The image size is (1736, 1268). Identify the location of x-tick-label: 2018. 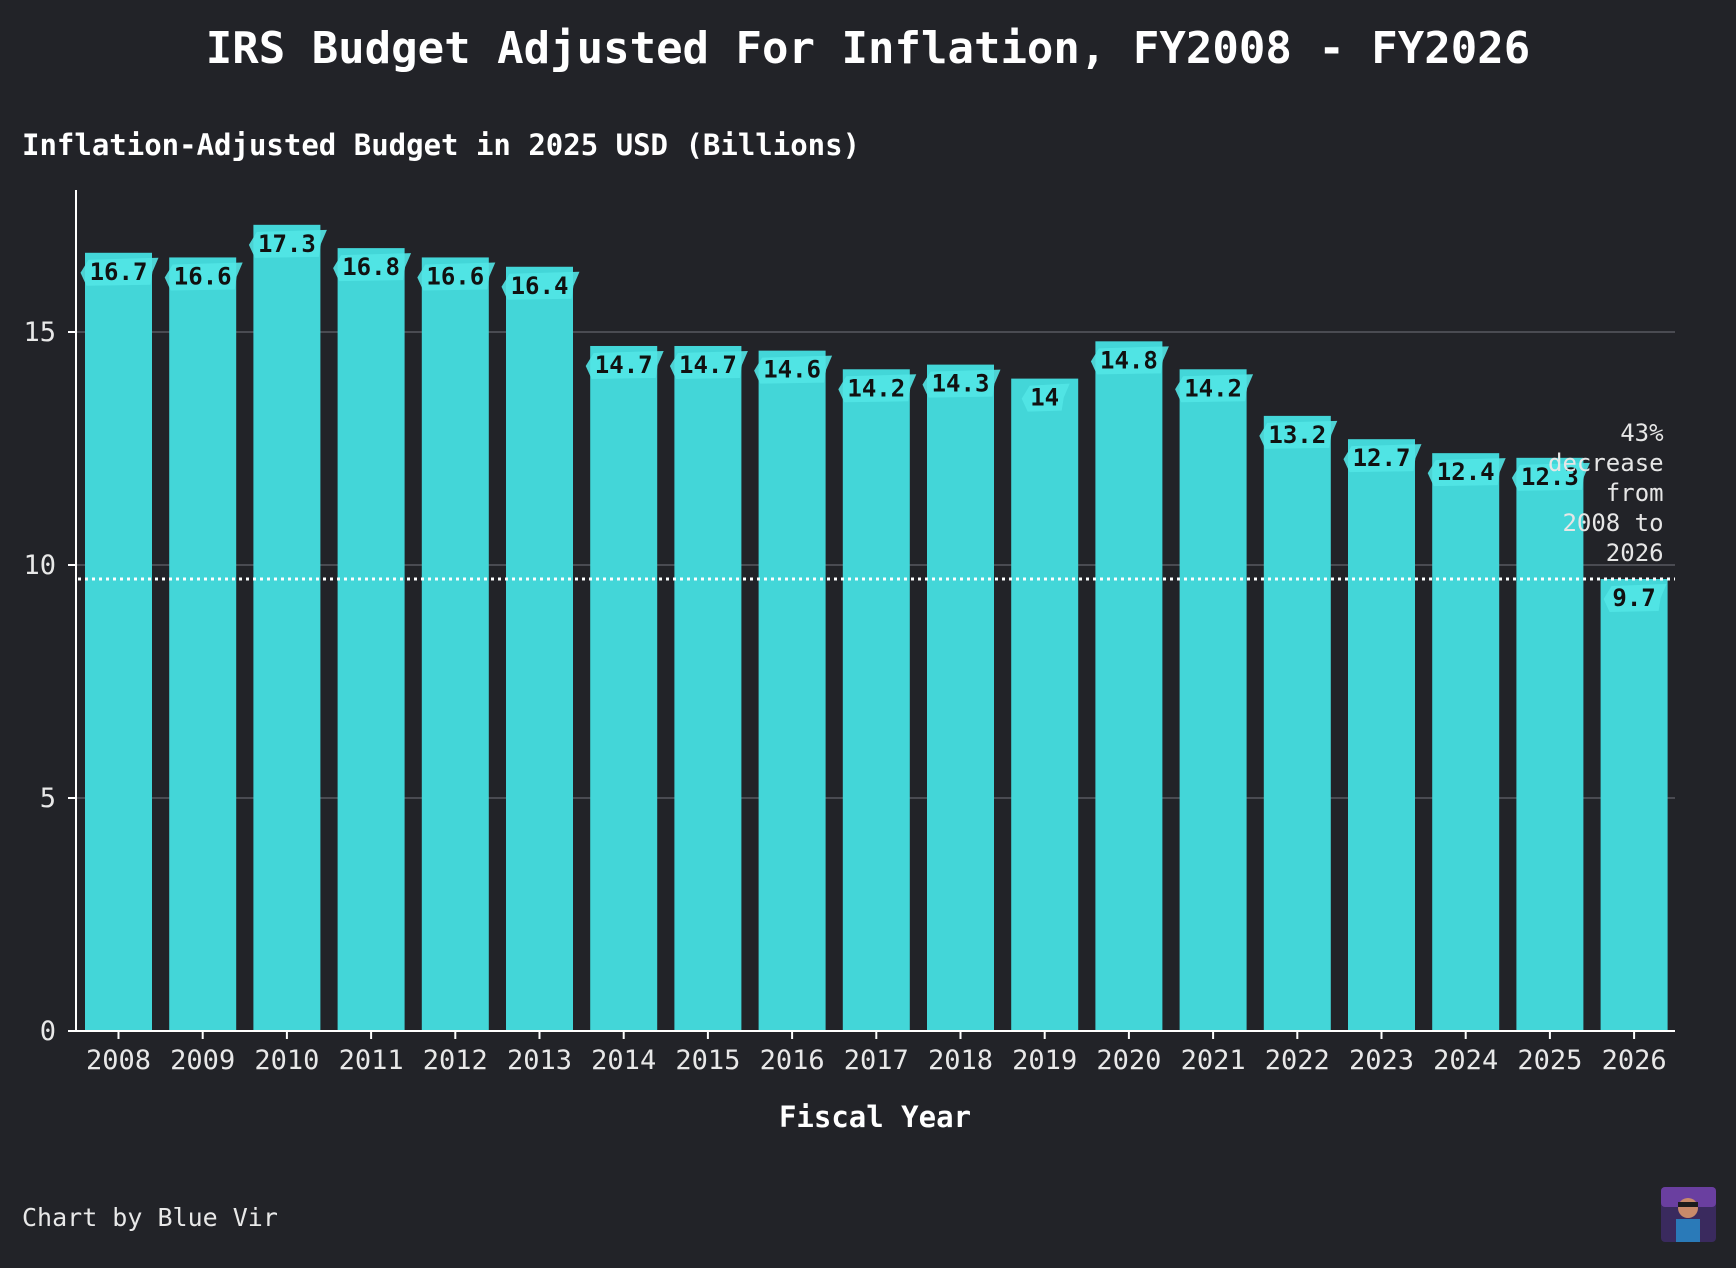
(960, 1060).